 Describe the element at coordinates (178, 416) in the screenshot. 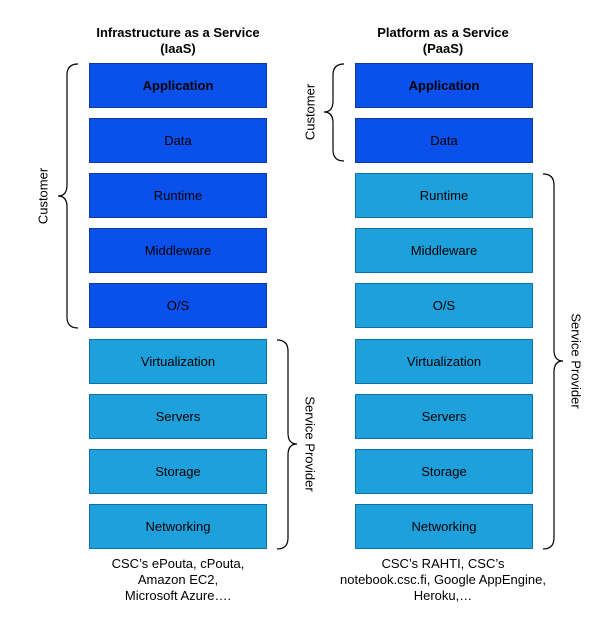

I see `iaas-layer-servers: Servers` at that location.